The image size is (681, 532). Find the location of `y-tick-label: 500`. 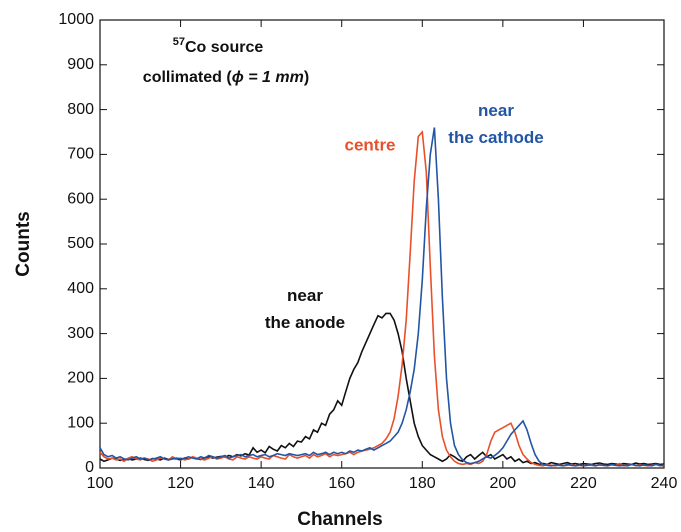

y-tick-label: 500 is located at coordinates (80, 243).